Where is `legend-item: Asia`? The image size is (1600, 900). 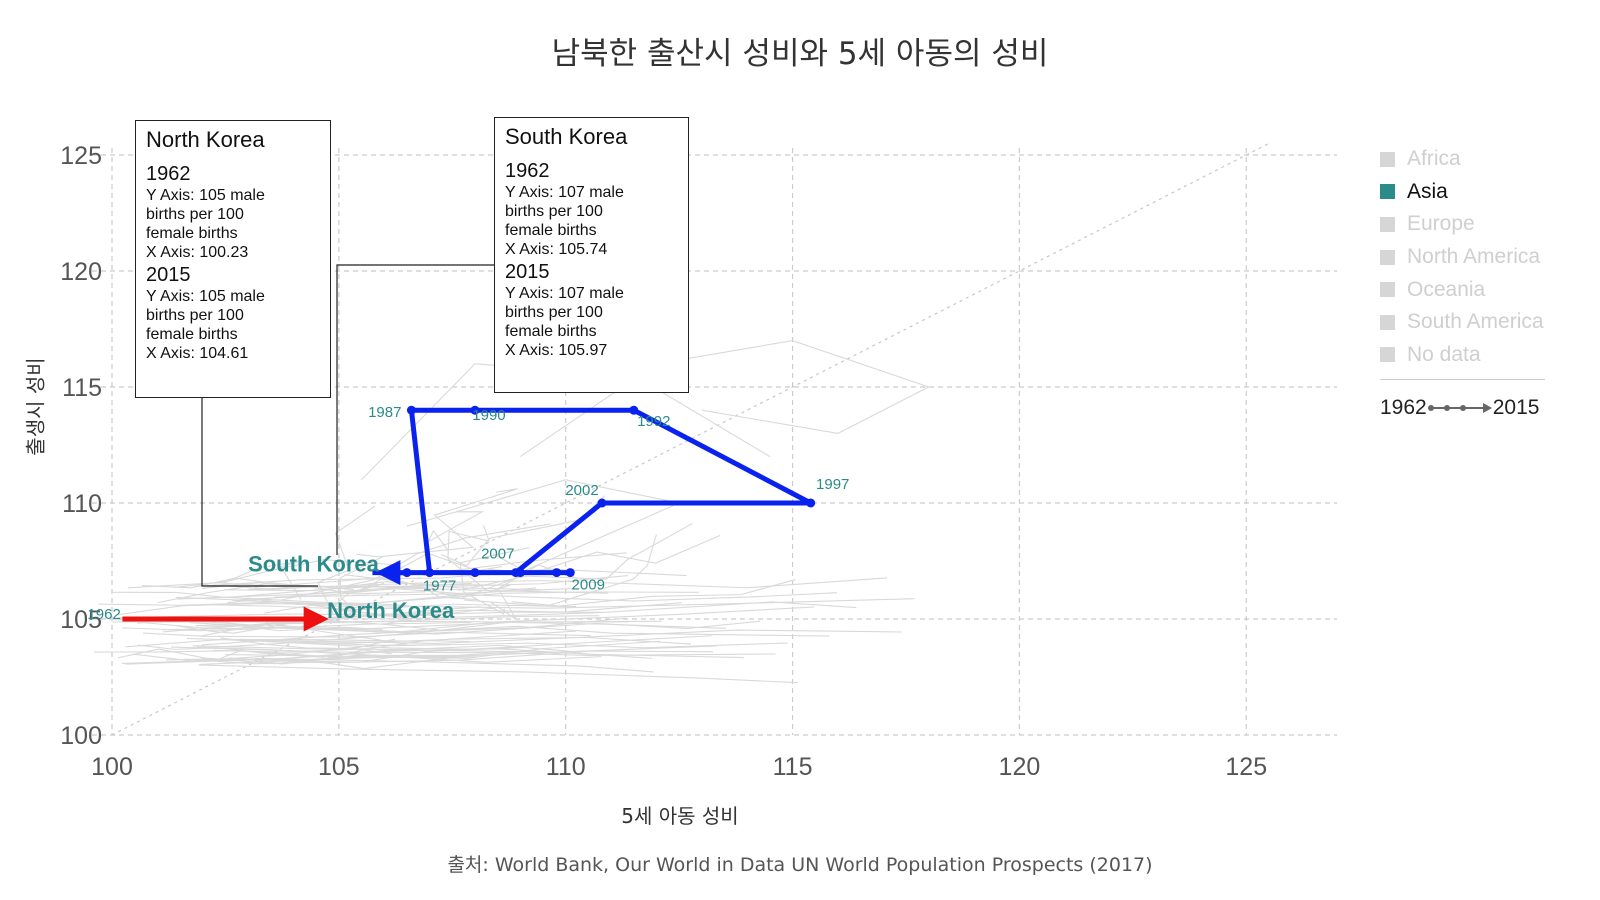
legend-item: Asia is located at coordinates (1462, 192).